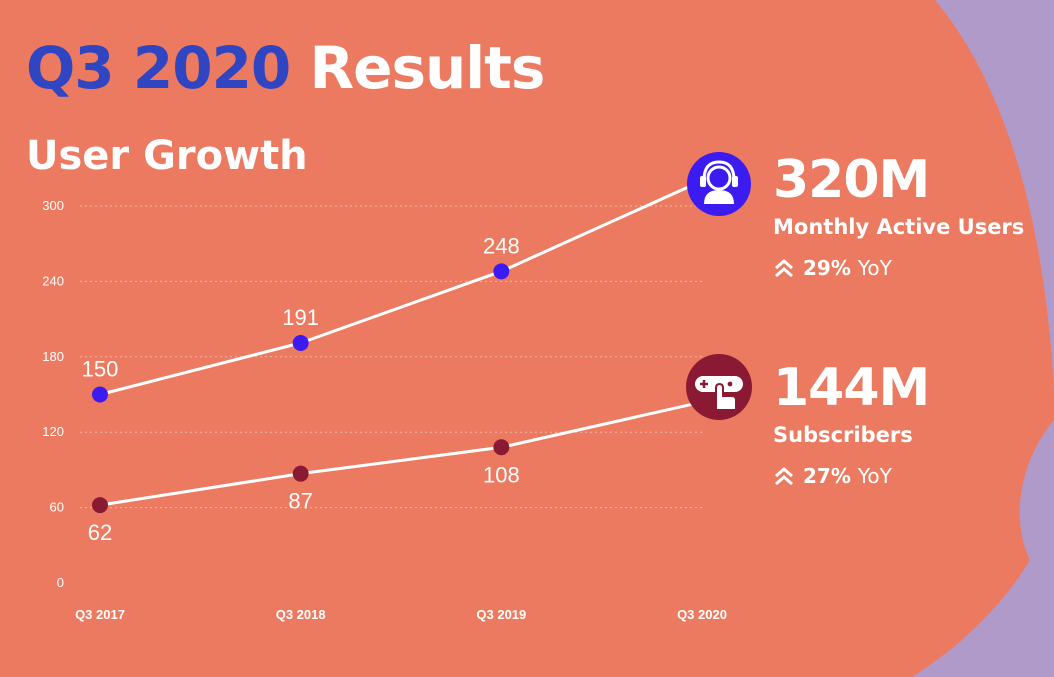 Image resolution: width=1054 pixels, height=677 pixels. I want to click on subs-yoy-percent: 27%, so click(827, 476).